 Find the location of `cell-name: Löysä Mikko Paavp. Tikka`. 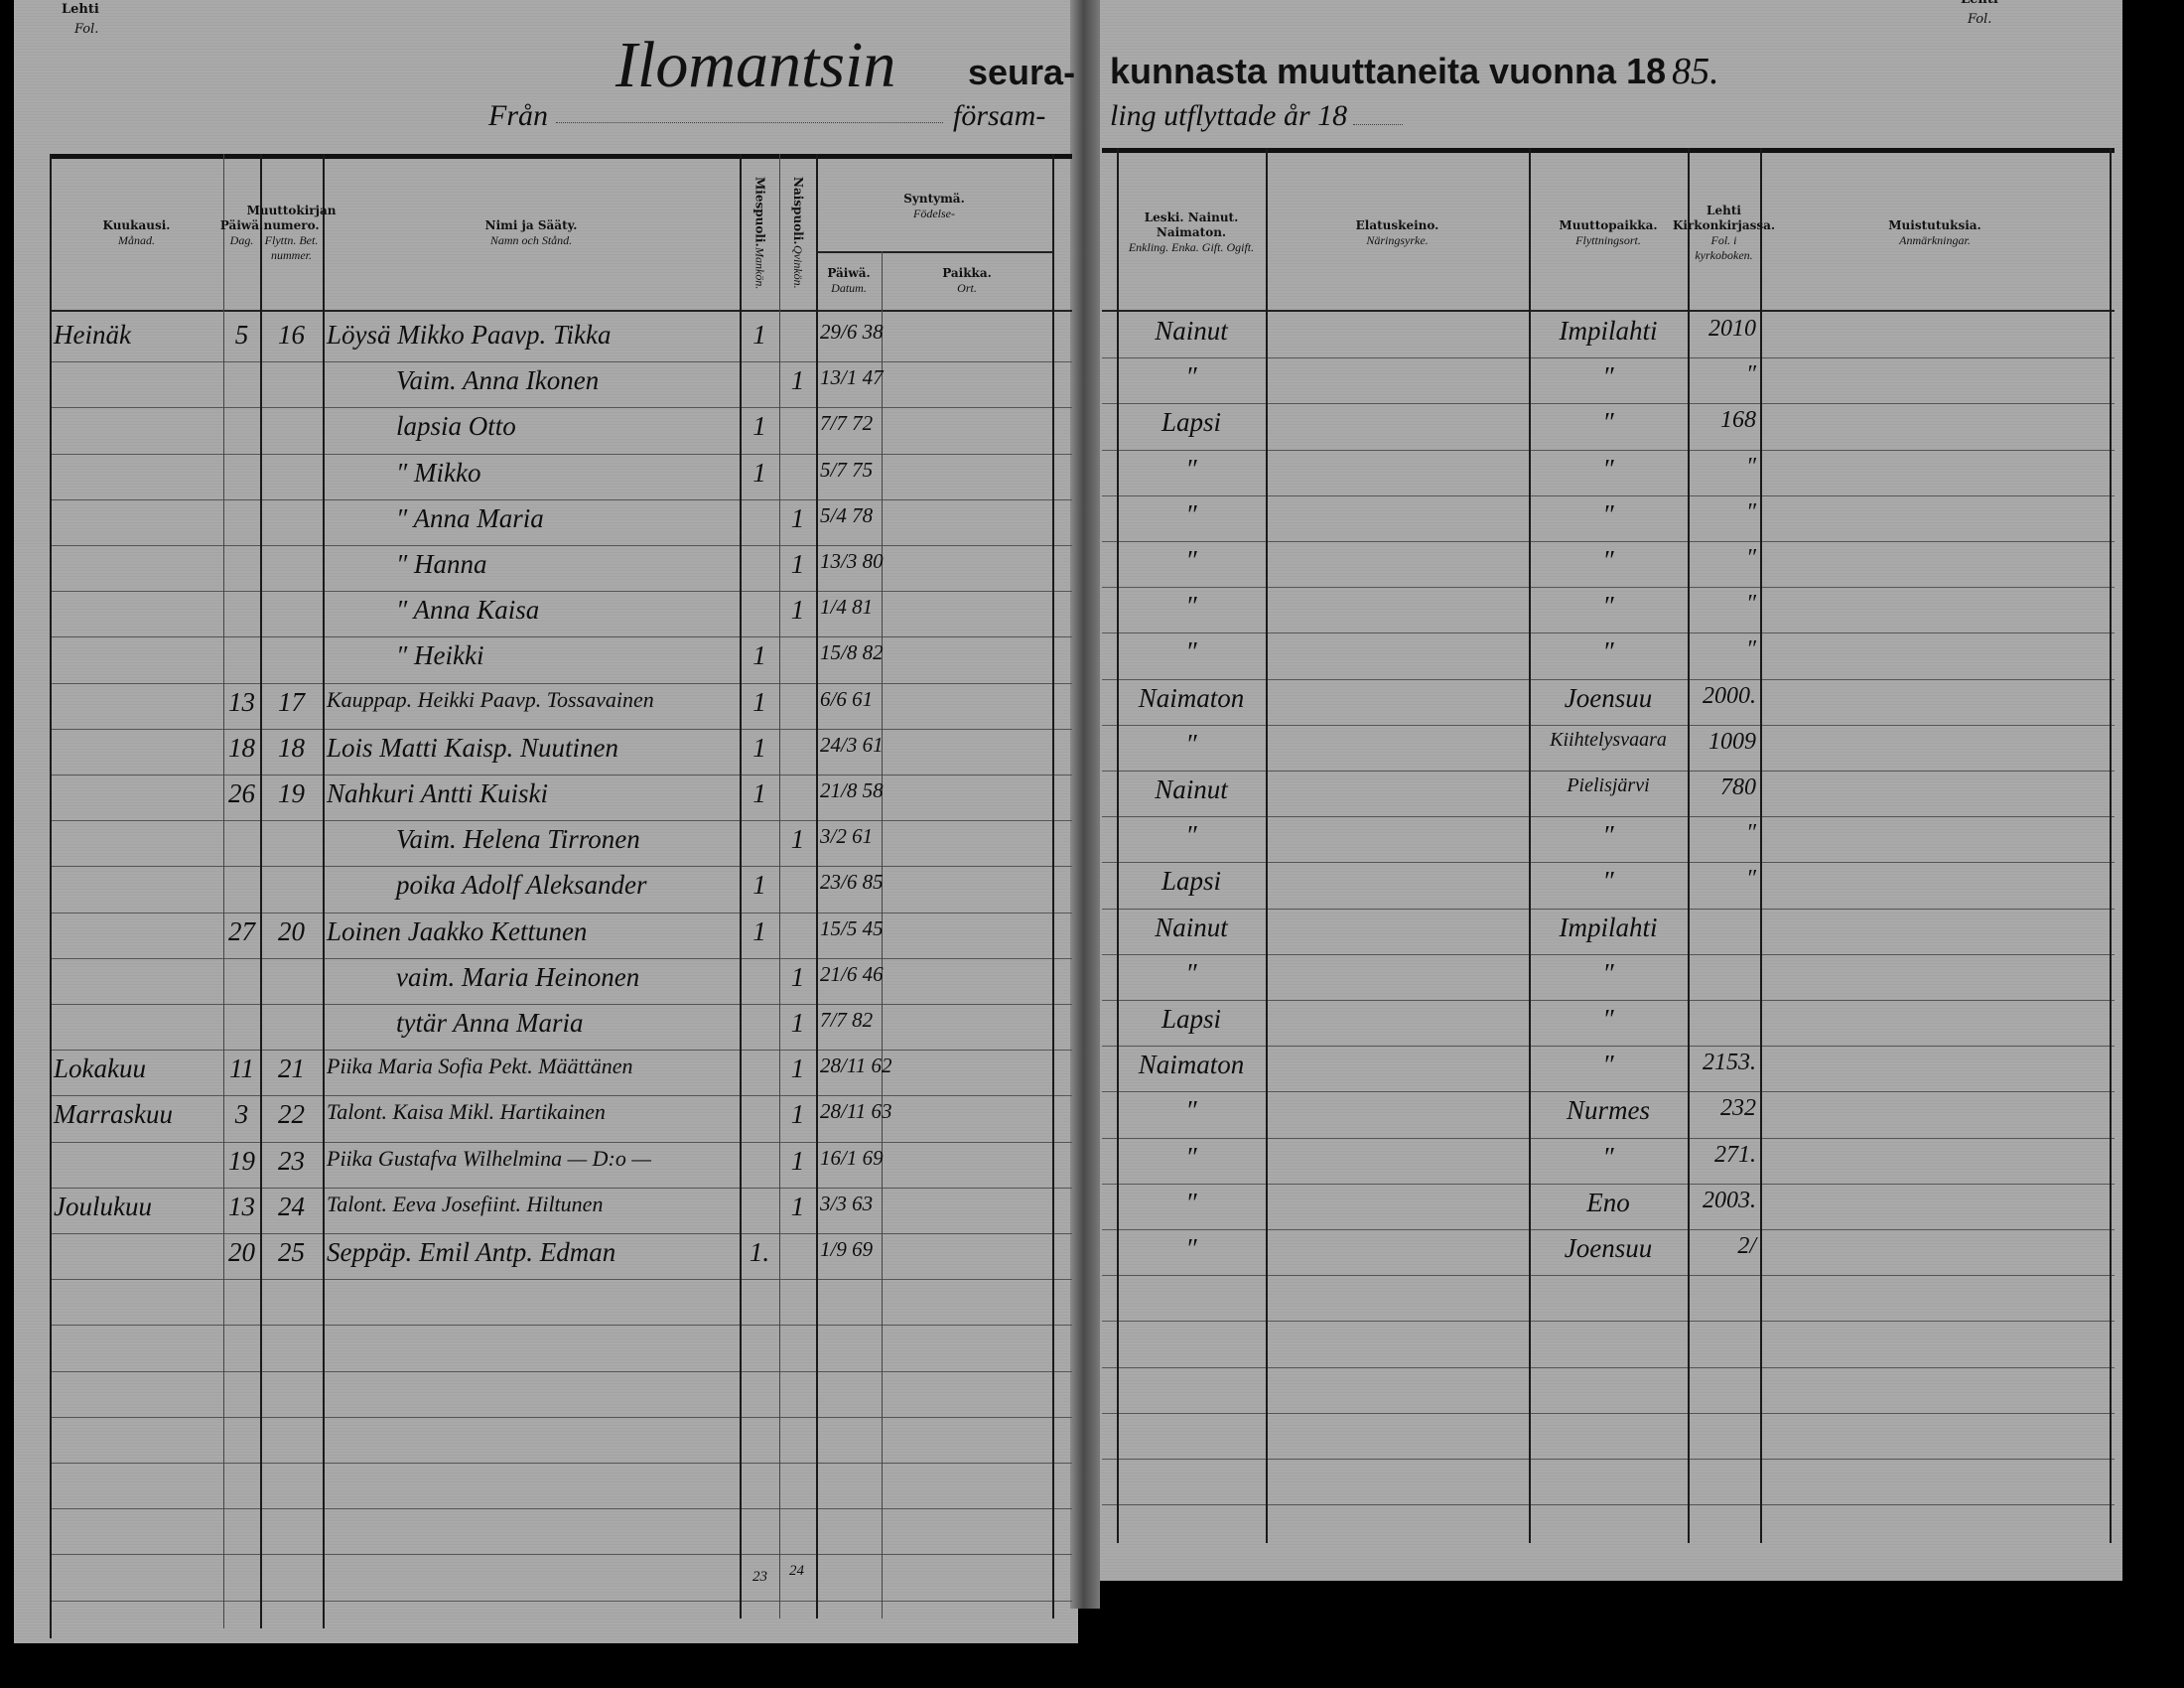

cell-name: Löysä Mikko Paavp. Tikka is located at coordinates (469, 335).